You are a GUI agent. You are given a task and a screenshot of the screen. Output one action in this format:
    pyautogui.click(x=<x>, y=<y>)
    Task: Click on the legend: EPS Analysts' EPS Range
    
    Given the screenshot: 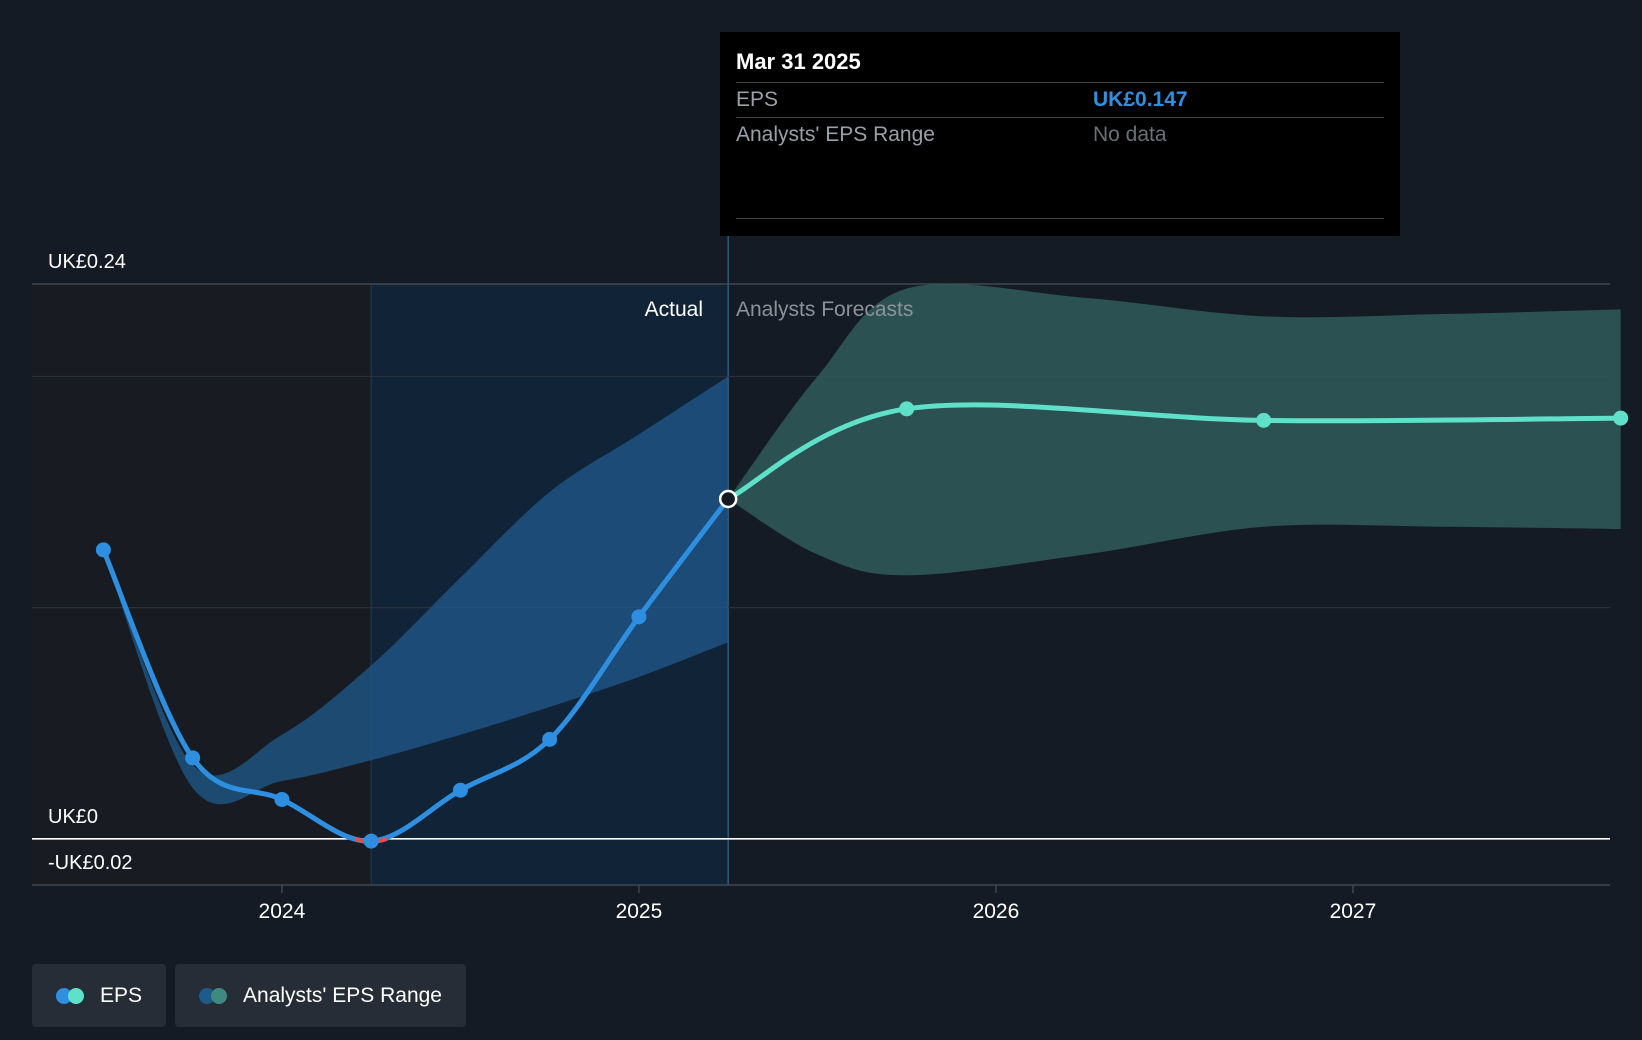 What is the action you would take?
    pyautogui.click(x=249, y=995)
    